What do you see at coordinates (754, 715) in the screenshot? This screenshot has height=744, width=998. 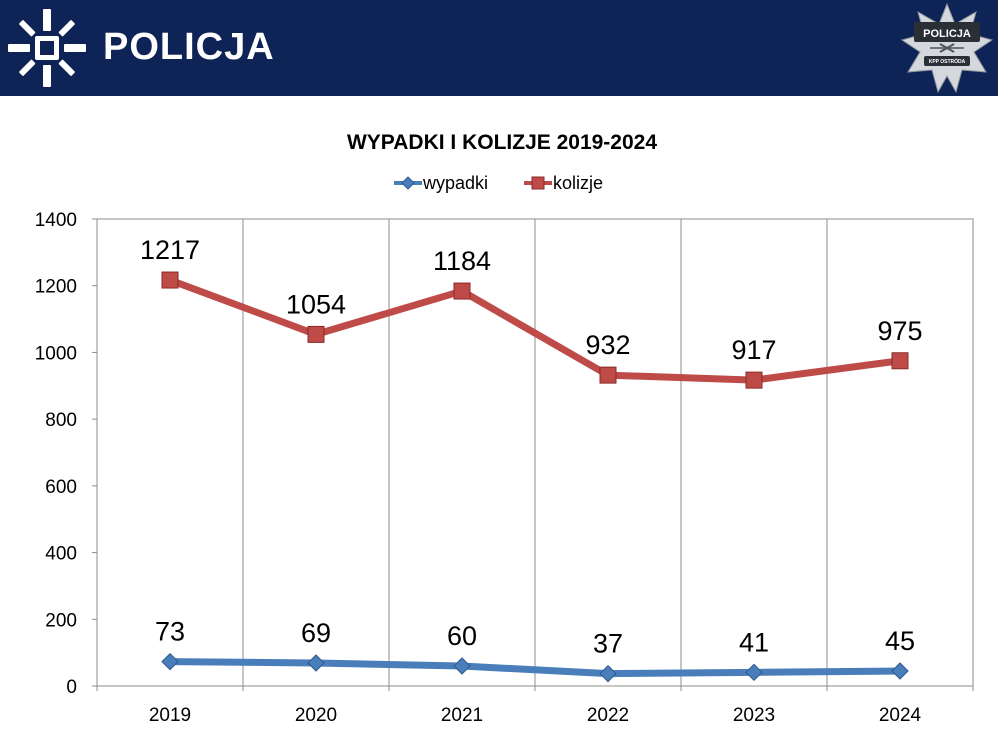 I see `x-tick-label: 2023` at bounding box center [754, 715].